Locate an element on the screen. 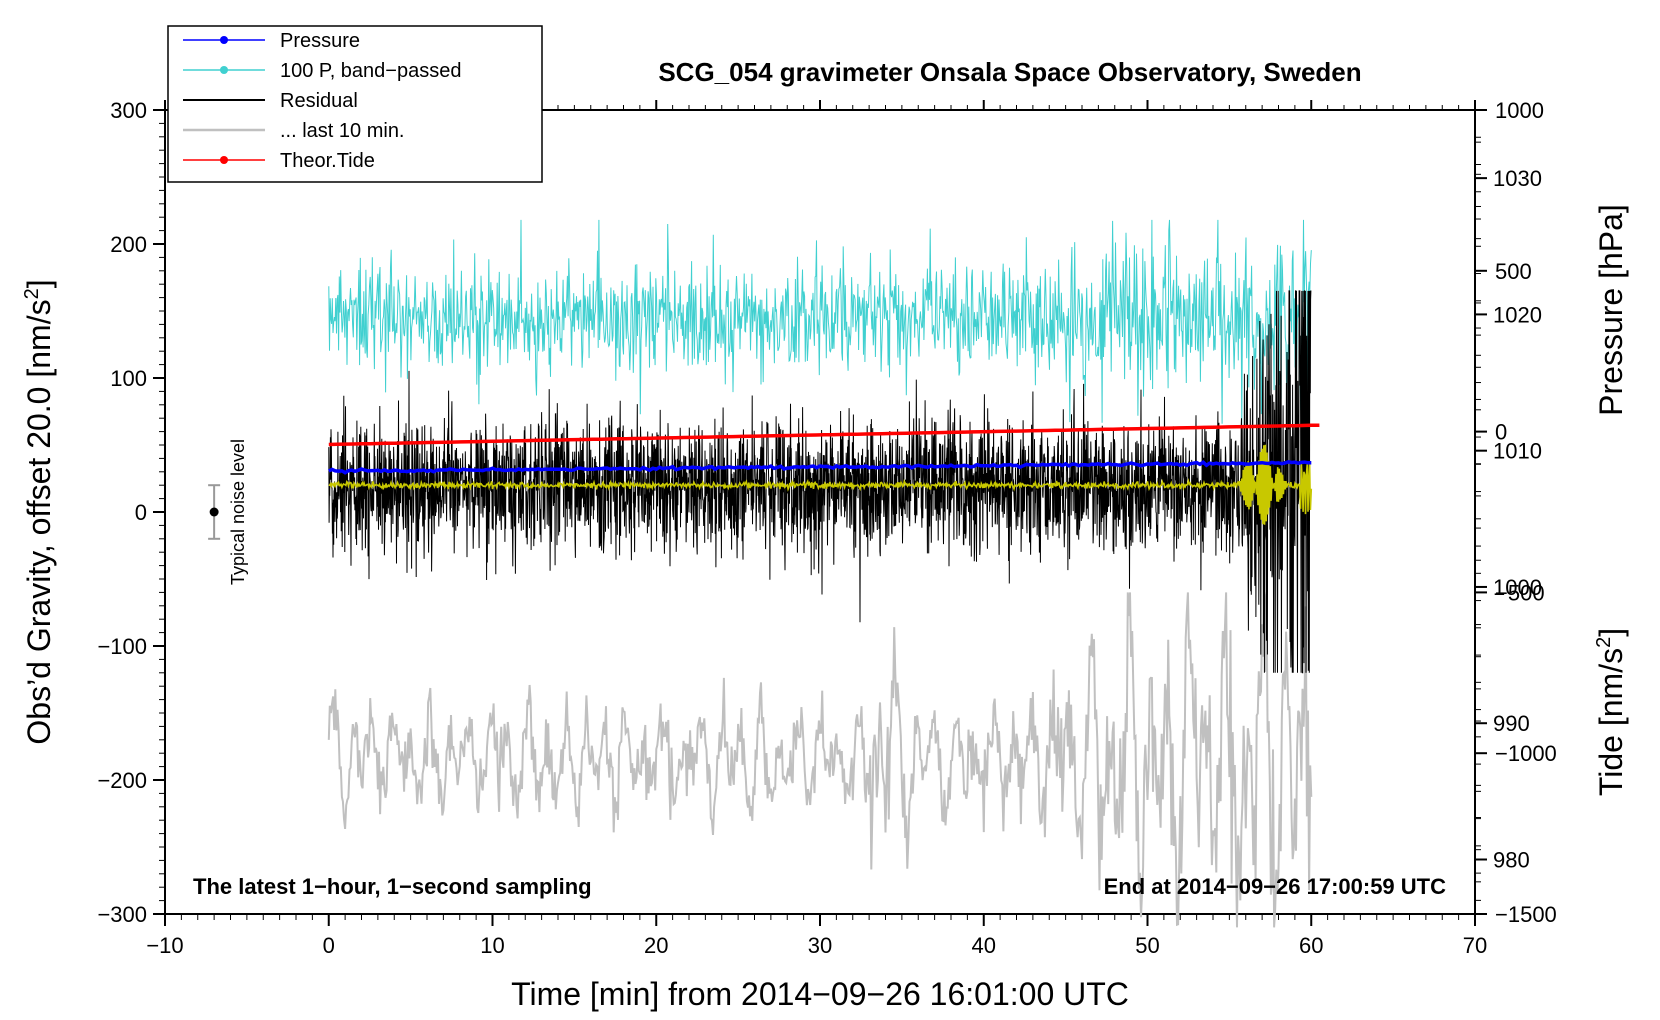 Image resolution: width=1660 pixels, height=1020 pixels. tide-tick-label: 500 is located at coordinates (1513, 271).